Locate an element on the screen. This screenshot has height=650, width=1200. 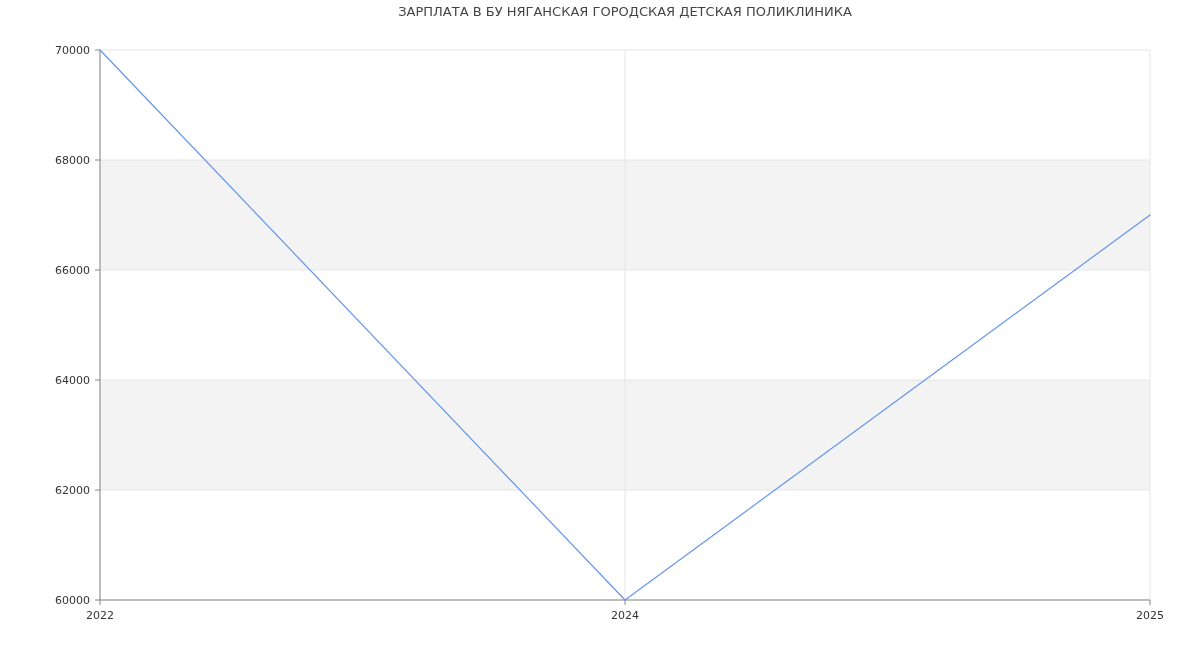
y-tick-label: 60000 is located at coordinates (72, 600).